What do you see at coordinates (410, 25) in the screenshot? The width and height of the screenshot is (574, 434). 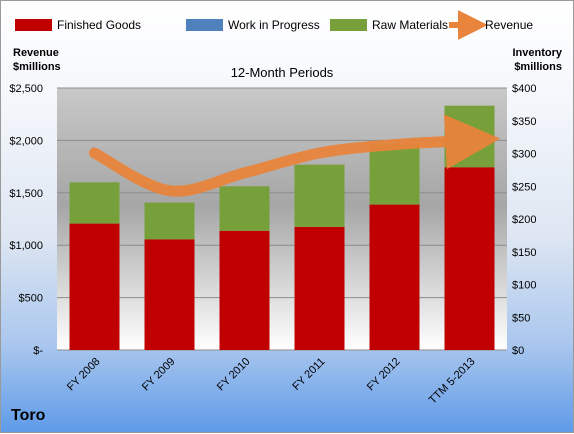 I see `legend-label-2: Raw Materials` at bounding box center [410, 25].